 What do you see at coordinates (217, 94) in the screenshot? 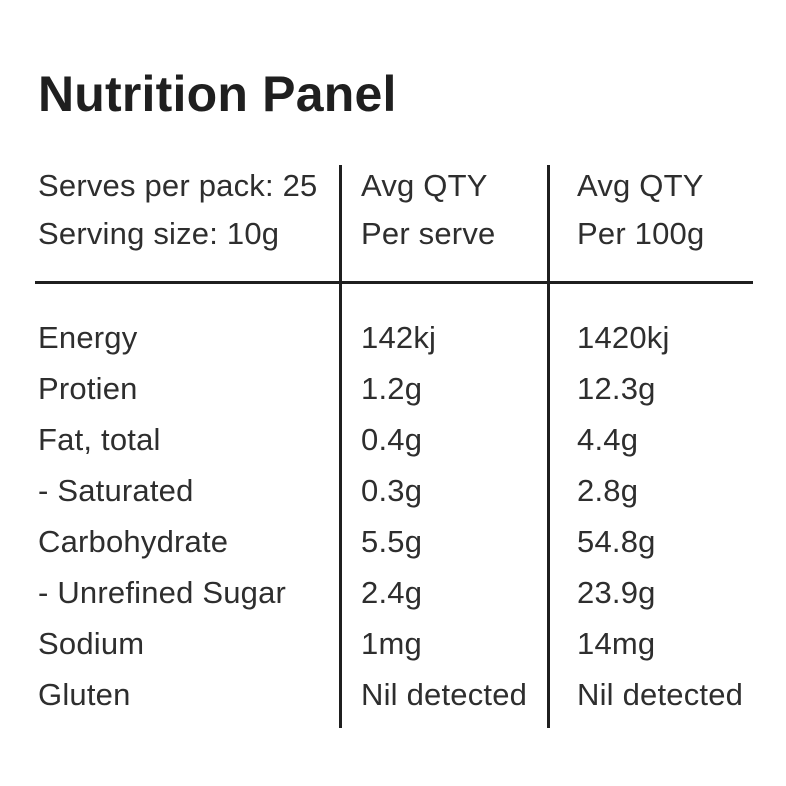
I see `page-title: Nutrition Panel` at bounding box center [217, 94].